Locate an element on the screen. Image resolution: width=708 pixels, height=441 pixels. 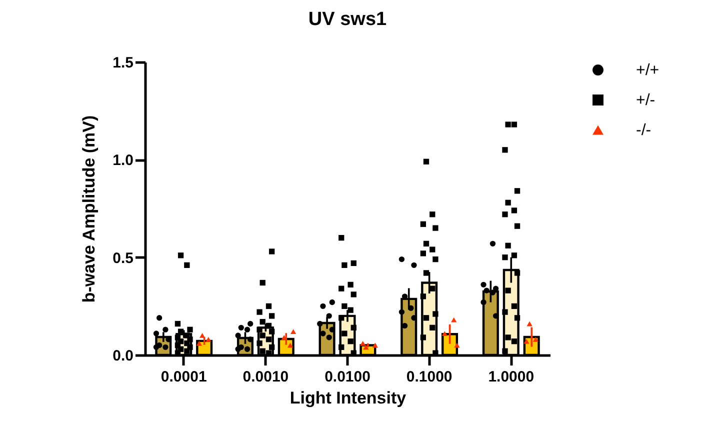
legend-label: +/- is located at coordinates (646, 100).